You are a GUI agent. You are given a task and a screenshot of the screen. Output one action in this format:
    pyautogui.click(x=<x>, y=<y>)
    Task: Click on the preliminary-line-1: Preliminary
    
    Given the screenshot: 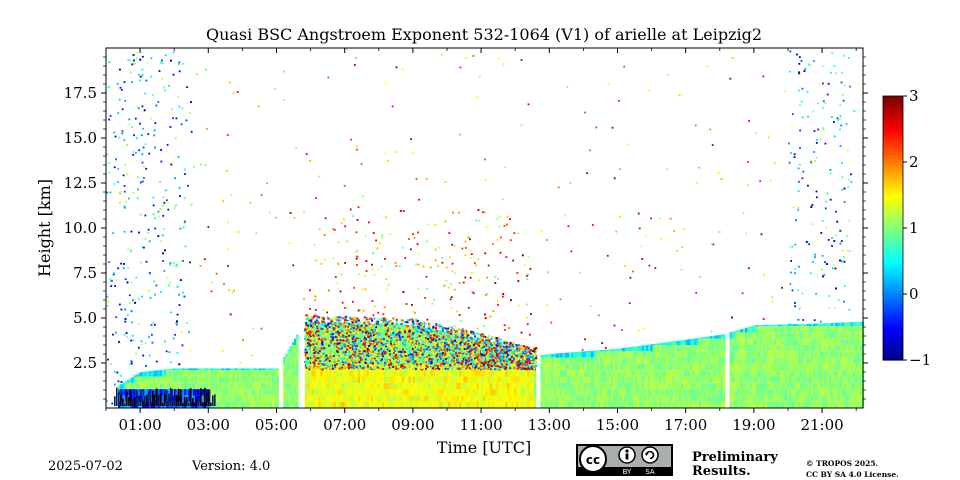 What is the action you would take?
    pyautogui.click(x=735, y=457)
    